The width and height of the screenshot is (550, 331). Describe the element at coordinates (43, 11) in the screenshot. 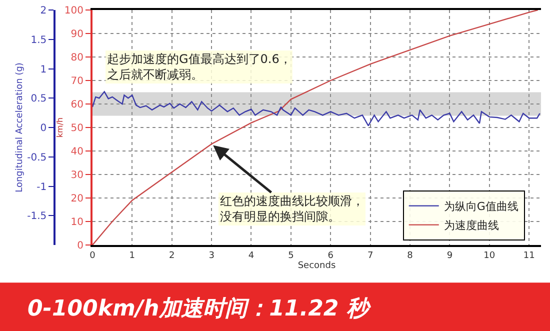

I see `y2-tick-label: 2` at that location.